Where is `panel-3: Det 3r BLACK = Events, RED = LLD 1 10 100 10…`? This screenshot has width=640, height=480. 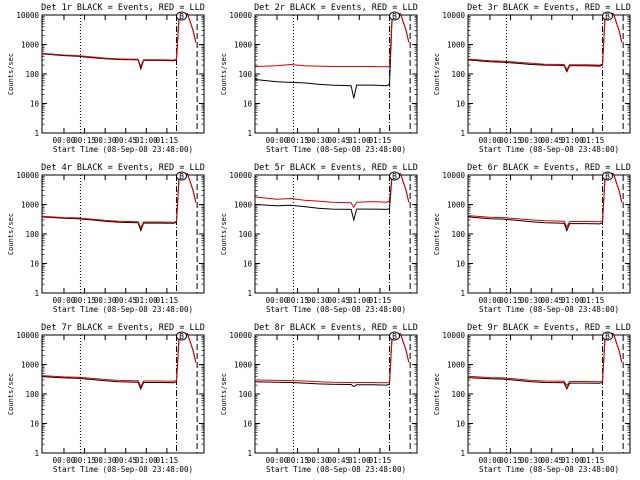
panel-3: Det 3r BLACK = Events, RED = LLD 1 10 100 10… is located at coordinates (532, 78).